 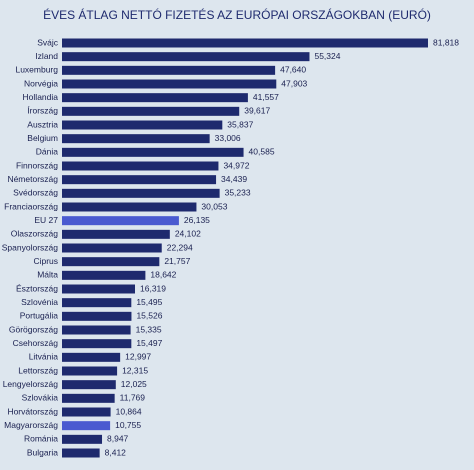 I want to click on value-label: 35,233, so click(x=238, y=193).